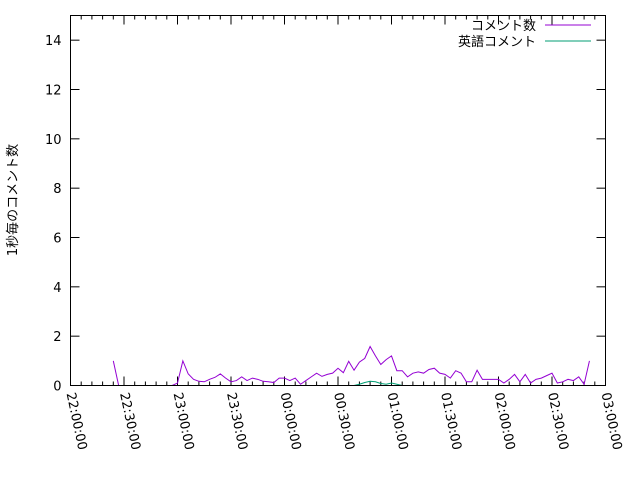 Image resolution: width=640 pixels, height=484 pixels. I want to click on x-tick-label: 01:30:00, so click(450, 421).